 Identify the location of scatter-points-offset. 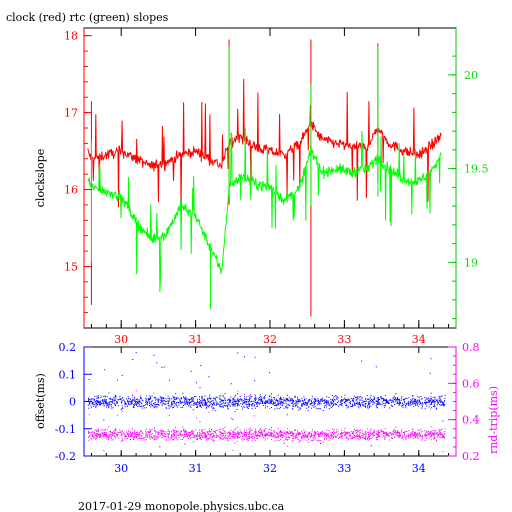
(266, 400).